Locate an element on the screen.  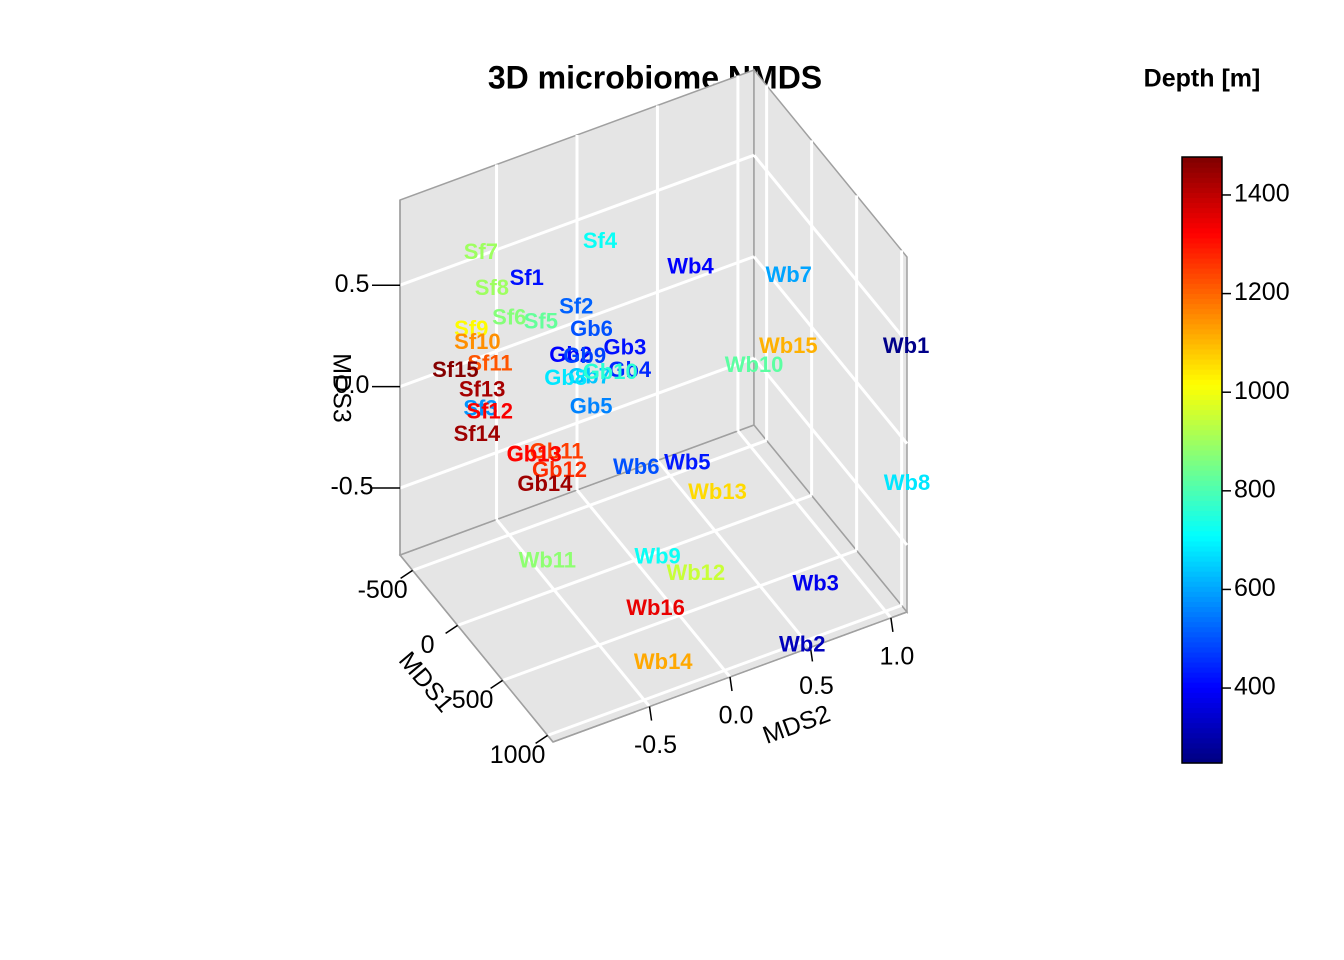
x-tick-label: -500 is located at coordinates (383, 590).